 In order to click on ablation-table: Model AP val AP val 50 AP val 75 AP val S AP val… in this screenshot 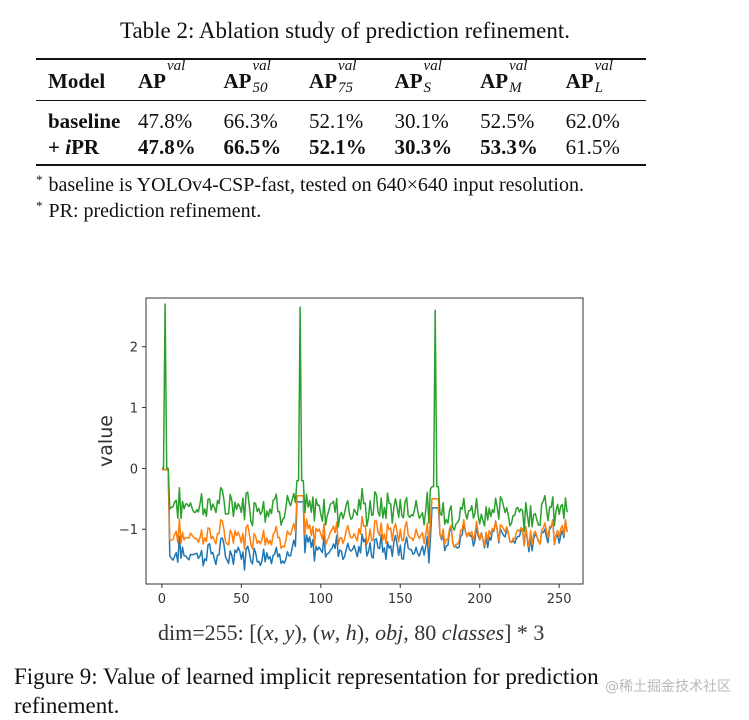, I will do `click(341, 108)`.